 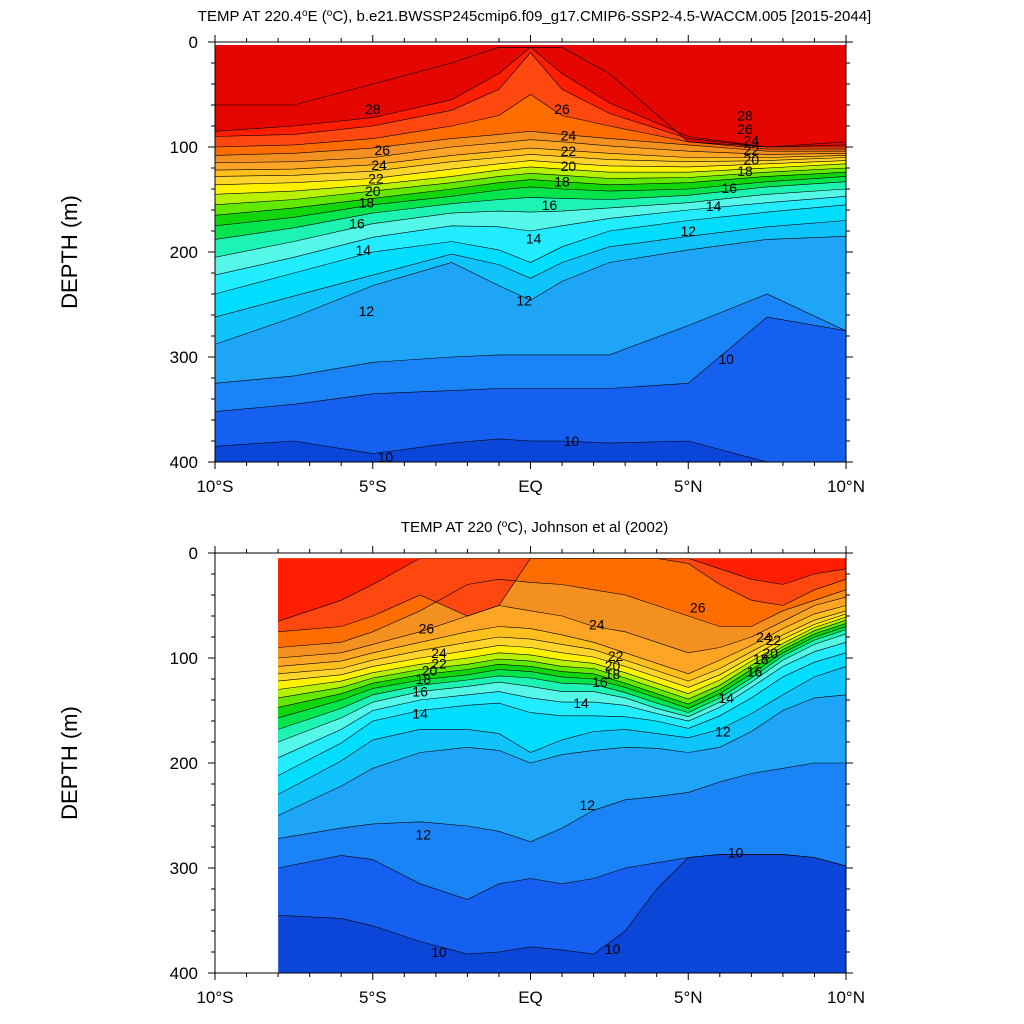 I want to click on y-tick-label: 300, so click(x=184, y=868).